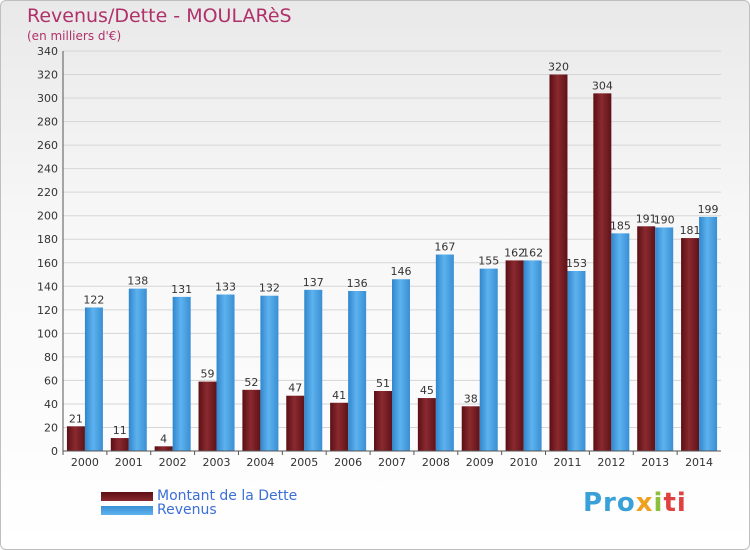  I want to click on data-label-revenue: 185, so click(620, 225).